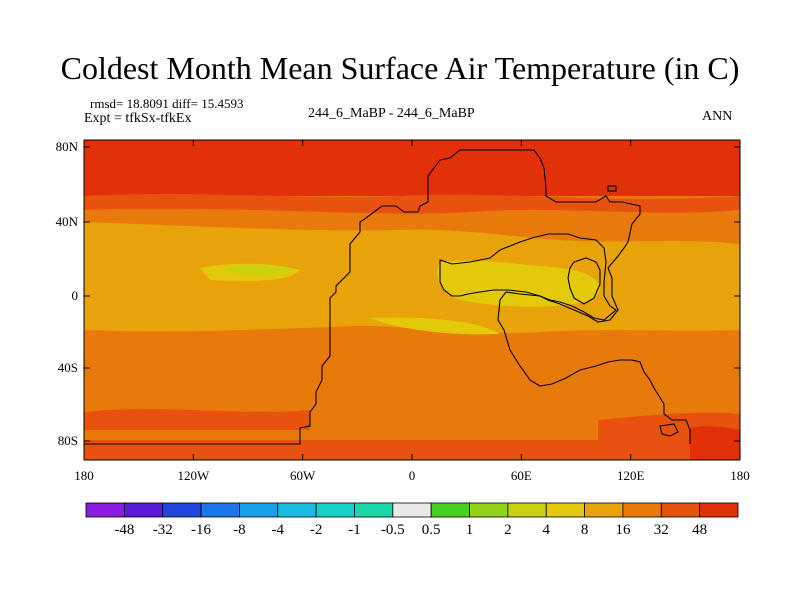  Describe the element at coordinates (412, 450) in the screenshot. I see `antarctic-band` at that location.